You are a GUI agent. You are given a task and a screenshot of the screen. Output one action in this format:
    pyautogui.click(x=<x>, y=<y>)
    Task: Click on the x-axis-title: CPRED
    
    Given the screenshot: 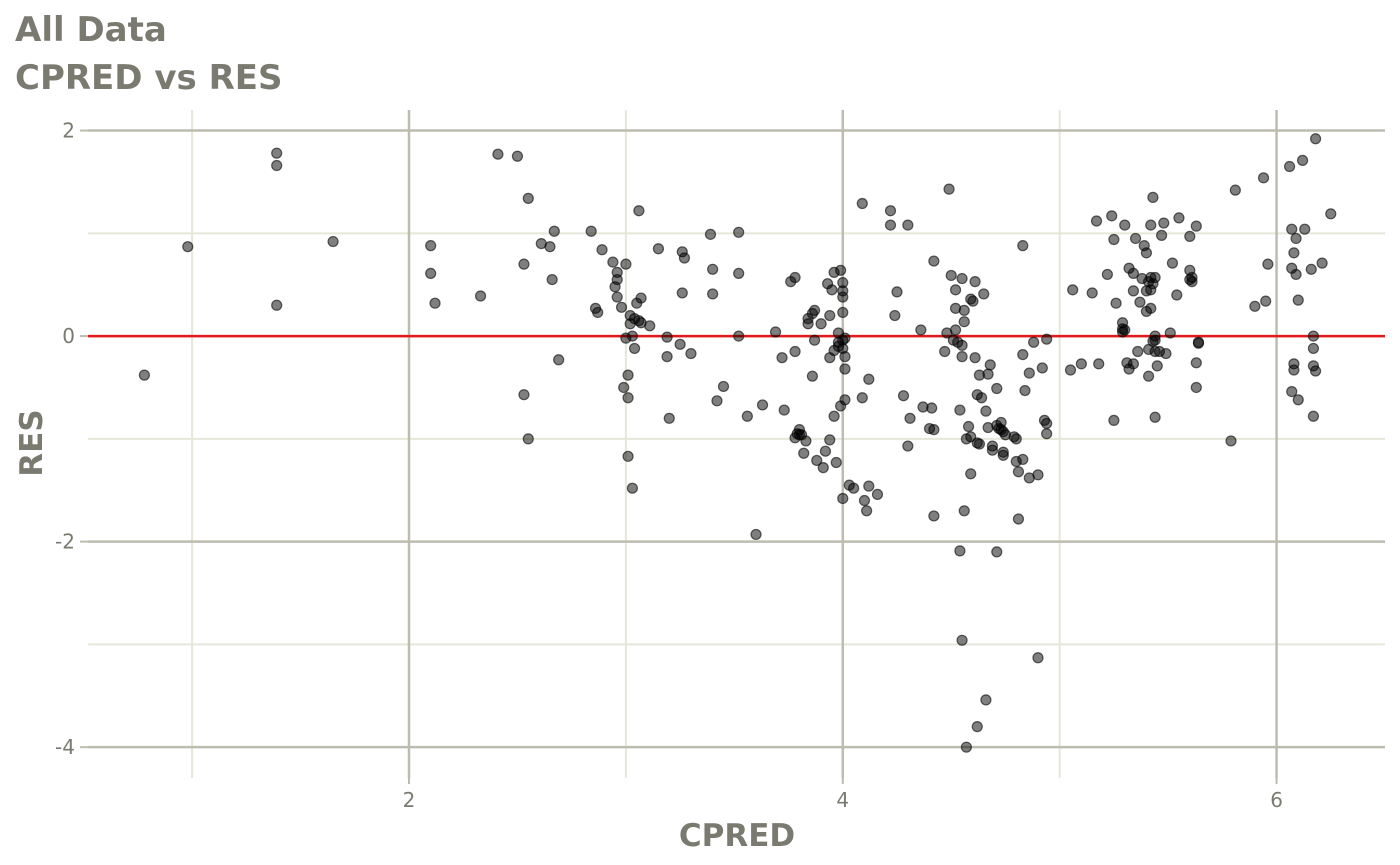 What is the action you would take?
    pyautogui.click(x=737, y=836)
    